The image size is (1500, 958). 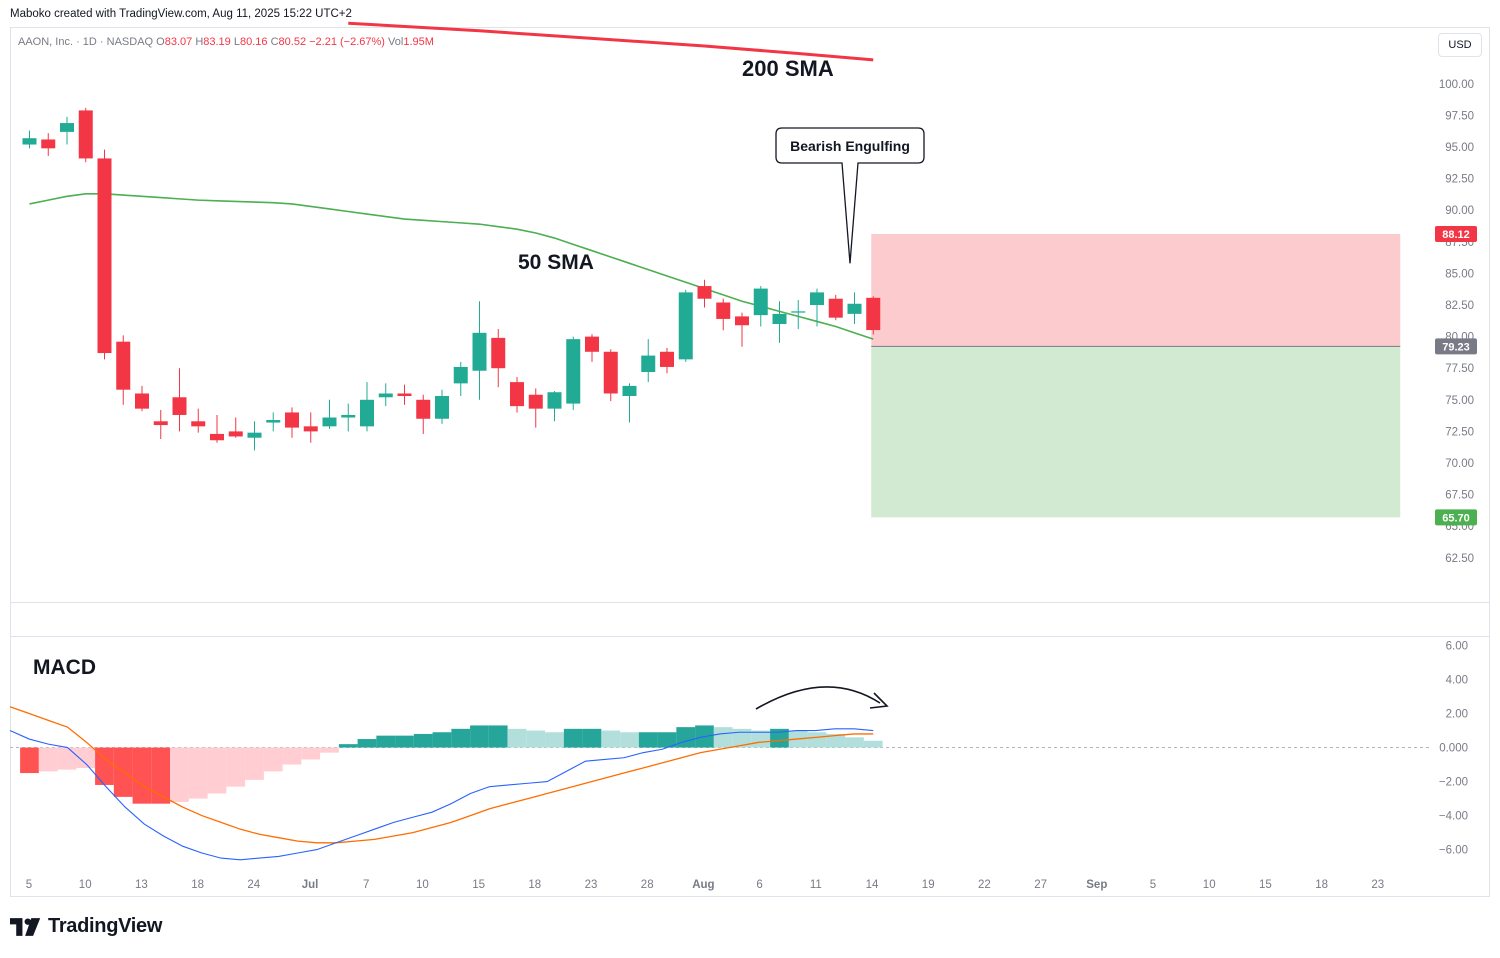 What do you see at coordinates (1453, 749) in the screenshot?
I see `macd-tick-label: 0.000` at bounding box center [1453, 749].